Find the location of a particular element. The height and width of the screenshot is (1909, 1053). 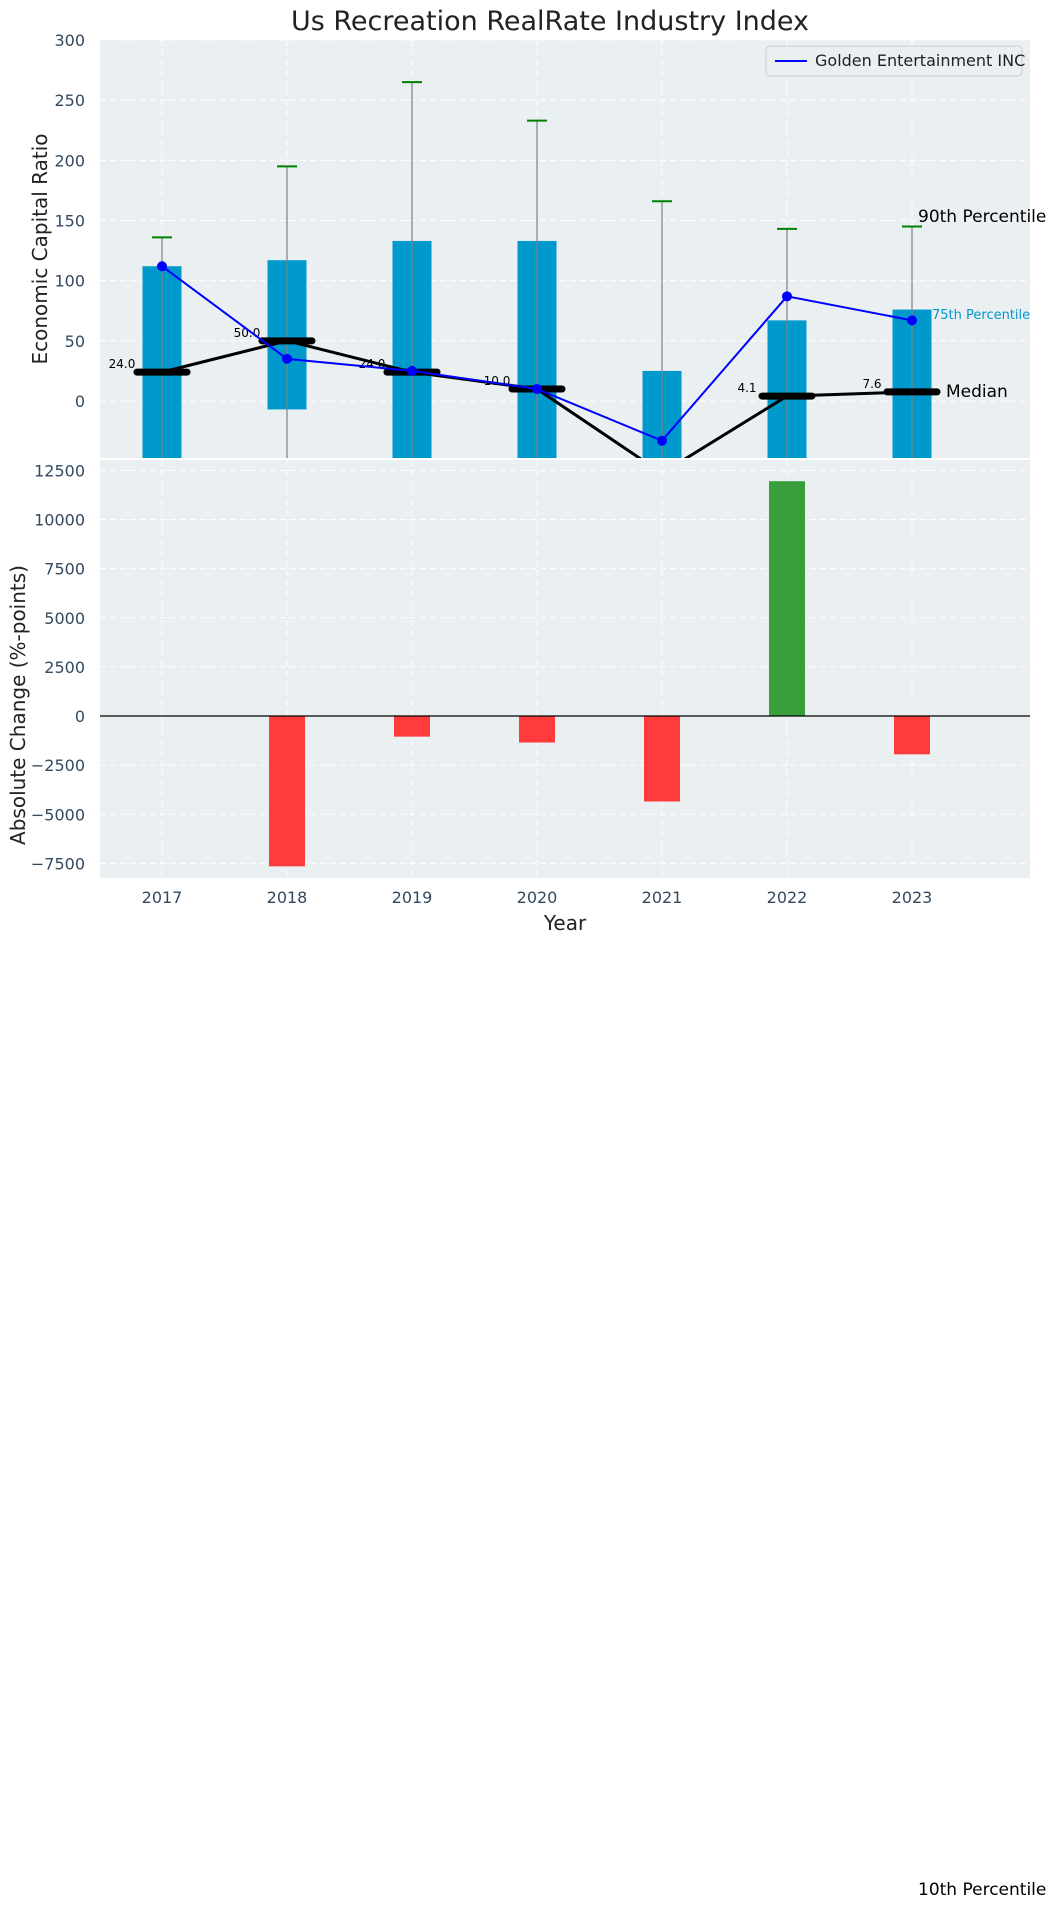

top-y-axis-label: Economic Capital Ratio is located at coordinates (40, 248).